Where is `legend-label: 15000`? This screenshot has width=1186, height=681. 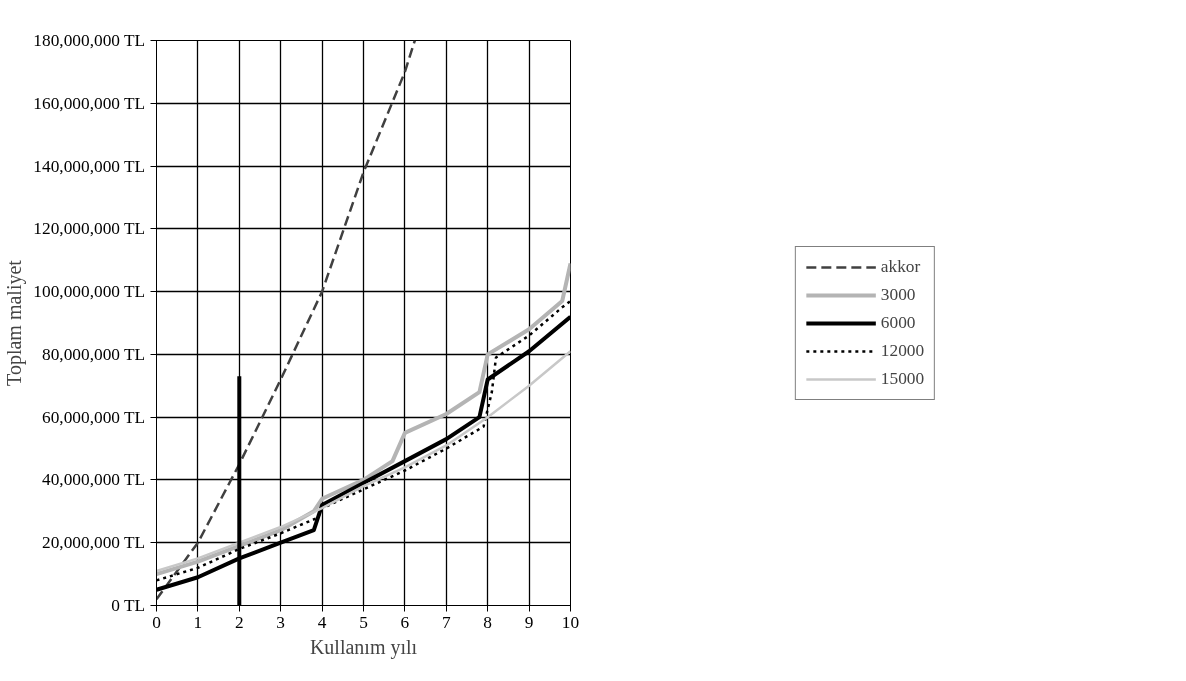
legend-label: 15000 is located at coordinates (902, 378).